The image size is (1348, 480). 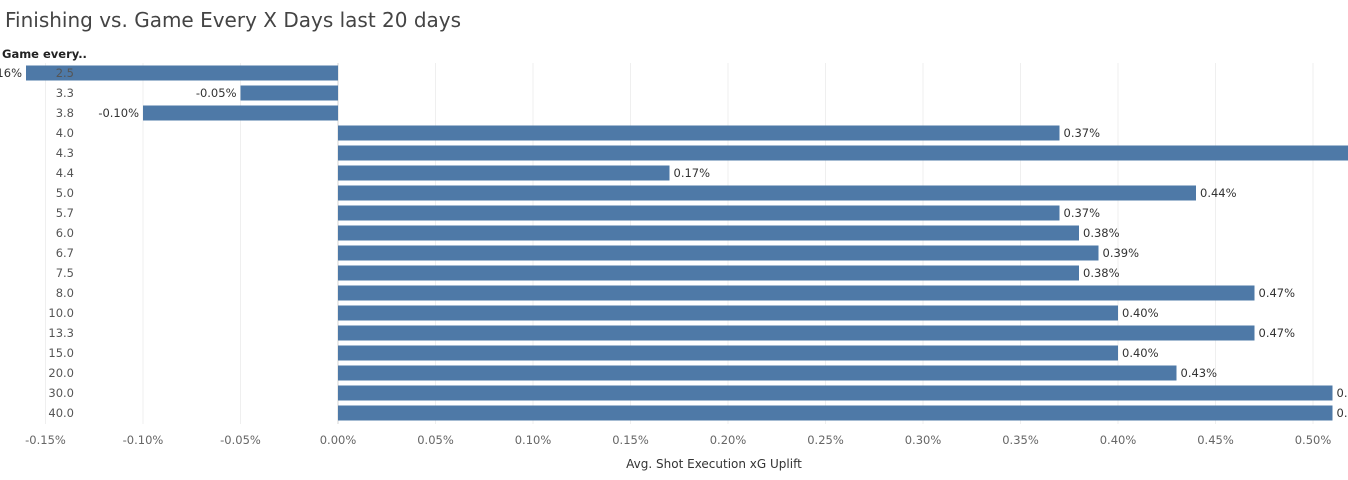 I want to click on category-label: 4.3, so click(x=65, y=153).